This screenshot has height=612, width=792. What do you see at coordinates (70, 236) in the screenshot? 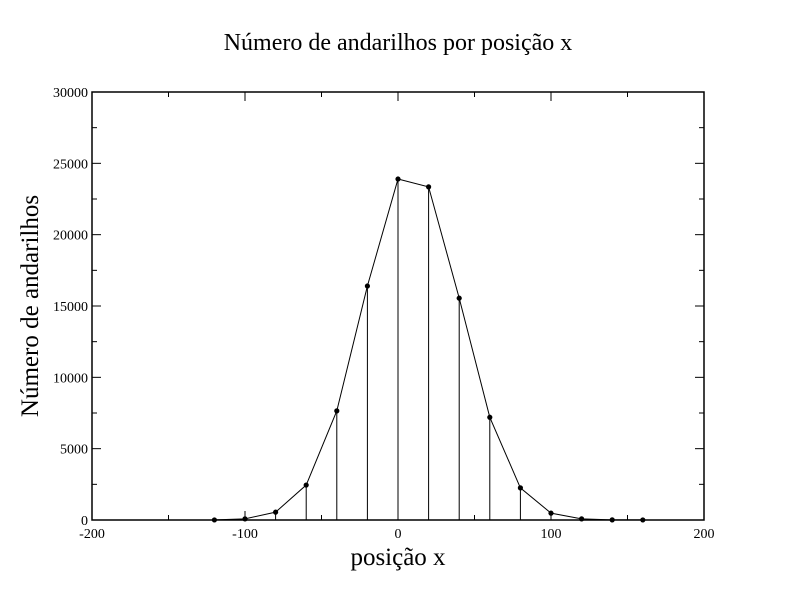
I see `y-tick-label: 20000` at bounding box center [70, 236].